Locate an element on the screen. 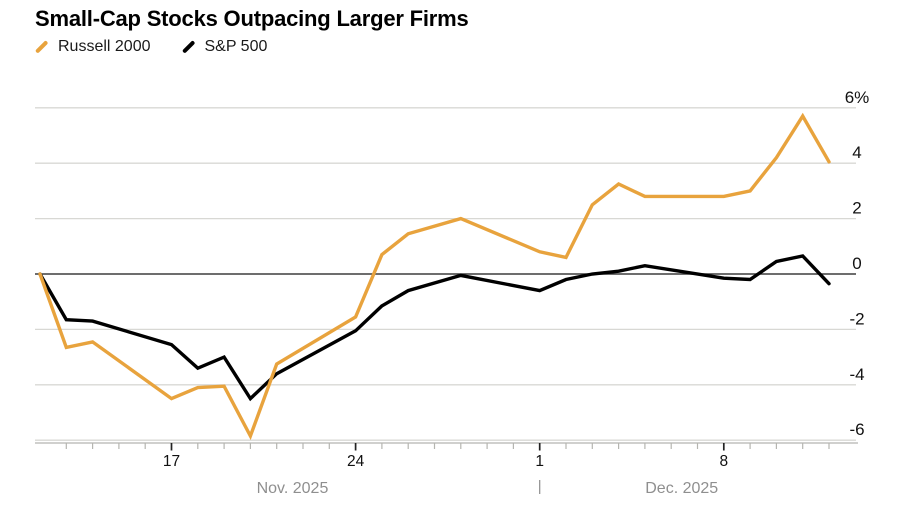 The image size is (900, 510). x-tick-label: 8 is located at coordinates (723, 461).